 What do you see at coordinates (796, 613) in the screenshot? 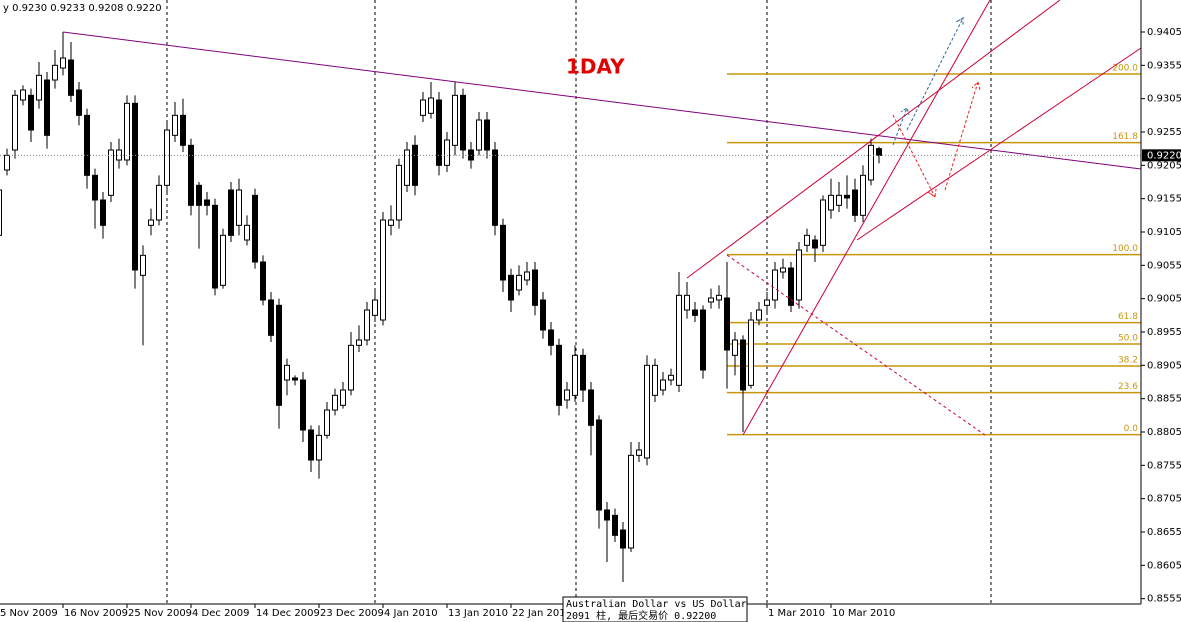
I see `x-tick-label: 1 Mar 2010` at bounding box center [796, 613].